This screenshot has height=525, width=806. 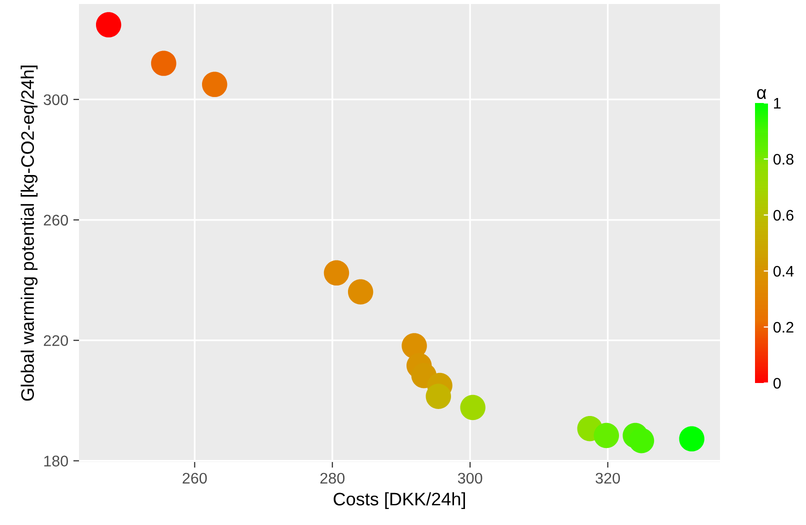 What do you see at coordinates (399, 501) in the screenshot?
I see `x-axis-title: Costs [DKK/24h]` at bounding box center [399, 501].